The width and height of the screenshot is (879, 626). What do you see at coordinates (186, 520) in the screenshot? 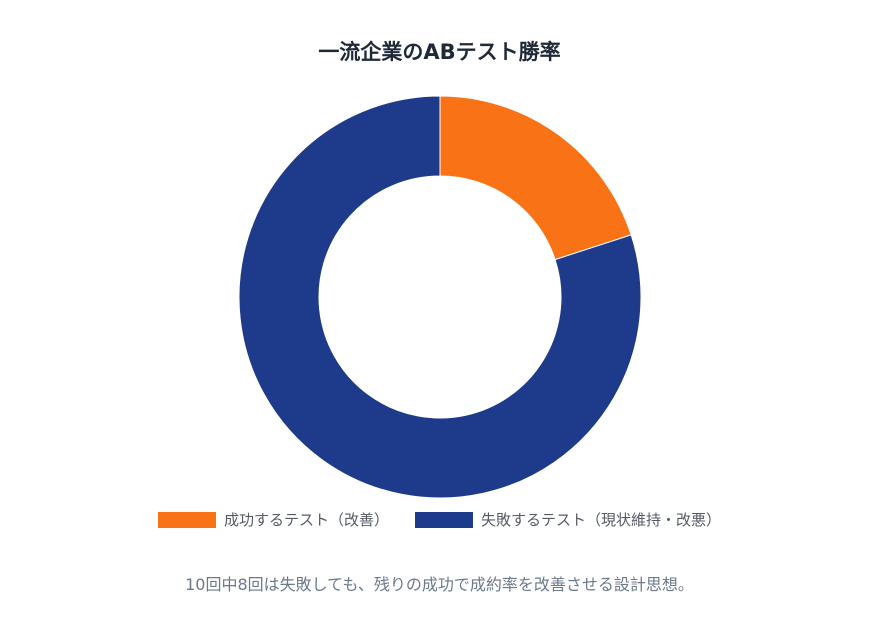
I see `legend-swatch-success` at bounding box center [186, 520].